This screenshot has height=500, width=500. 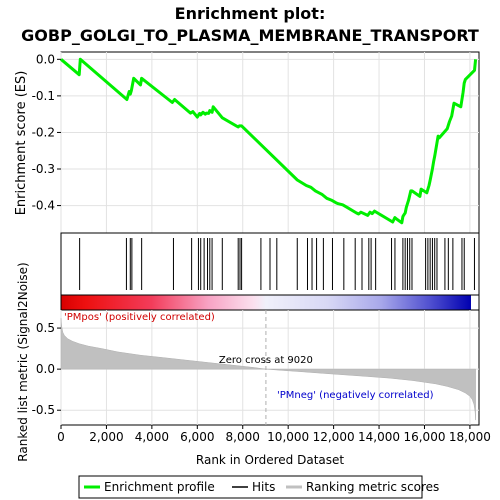 I want to click on x-tick-label: 6,000, so click(x=197, y=437).